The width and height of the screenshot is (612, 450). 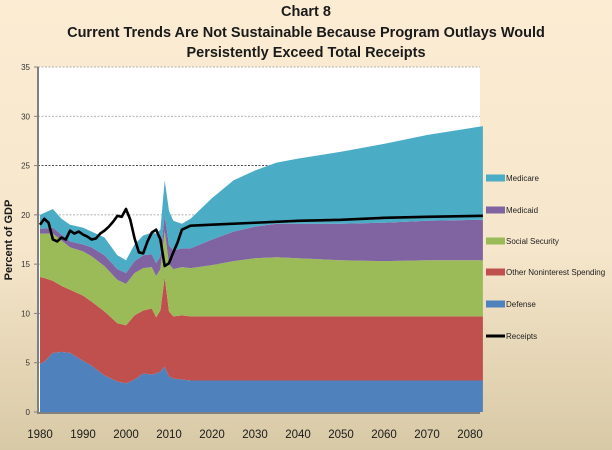 I want to click on legend-label: Medicare, so click(x=522, y=178).